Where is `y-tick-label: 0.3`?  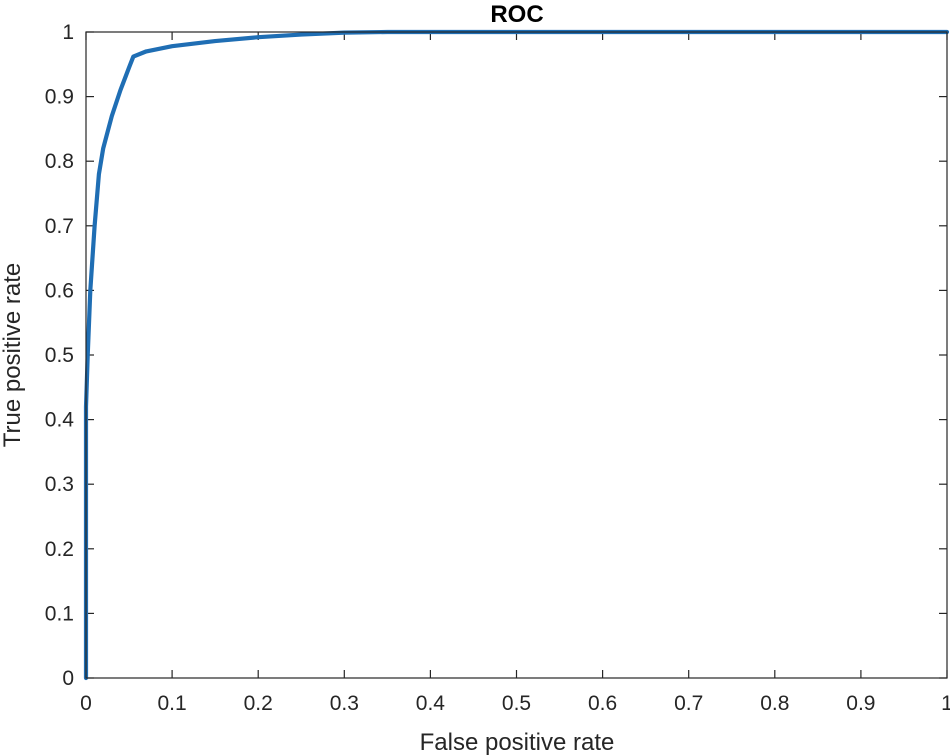
y-tick-label: 0.3 is located at coordinates (59, 484).